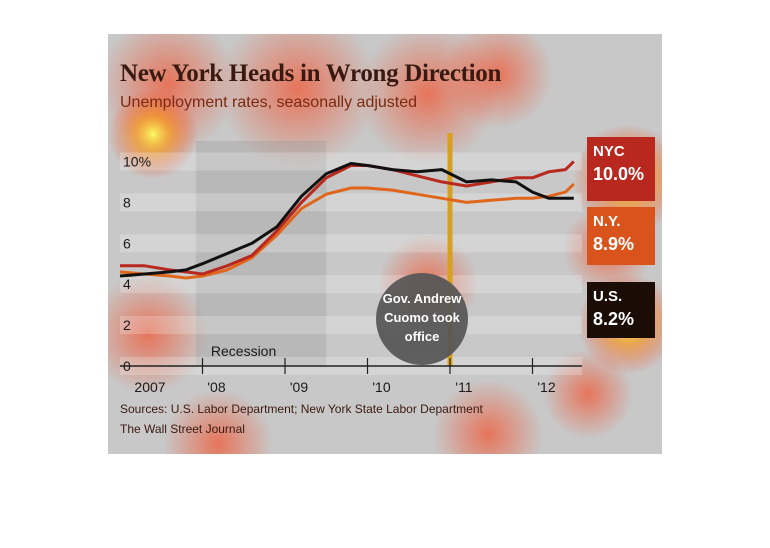 The height and width of the screenshot is (548, 770). I want to click on x-tick-label: '08, so click(216, 387).